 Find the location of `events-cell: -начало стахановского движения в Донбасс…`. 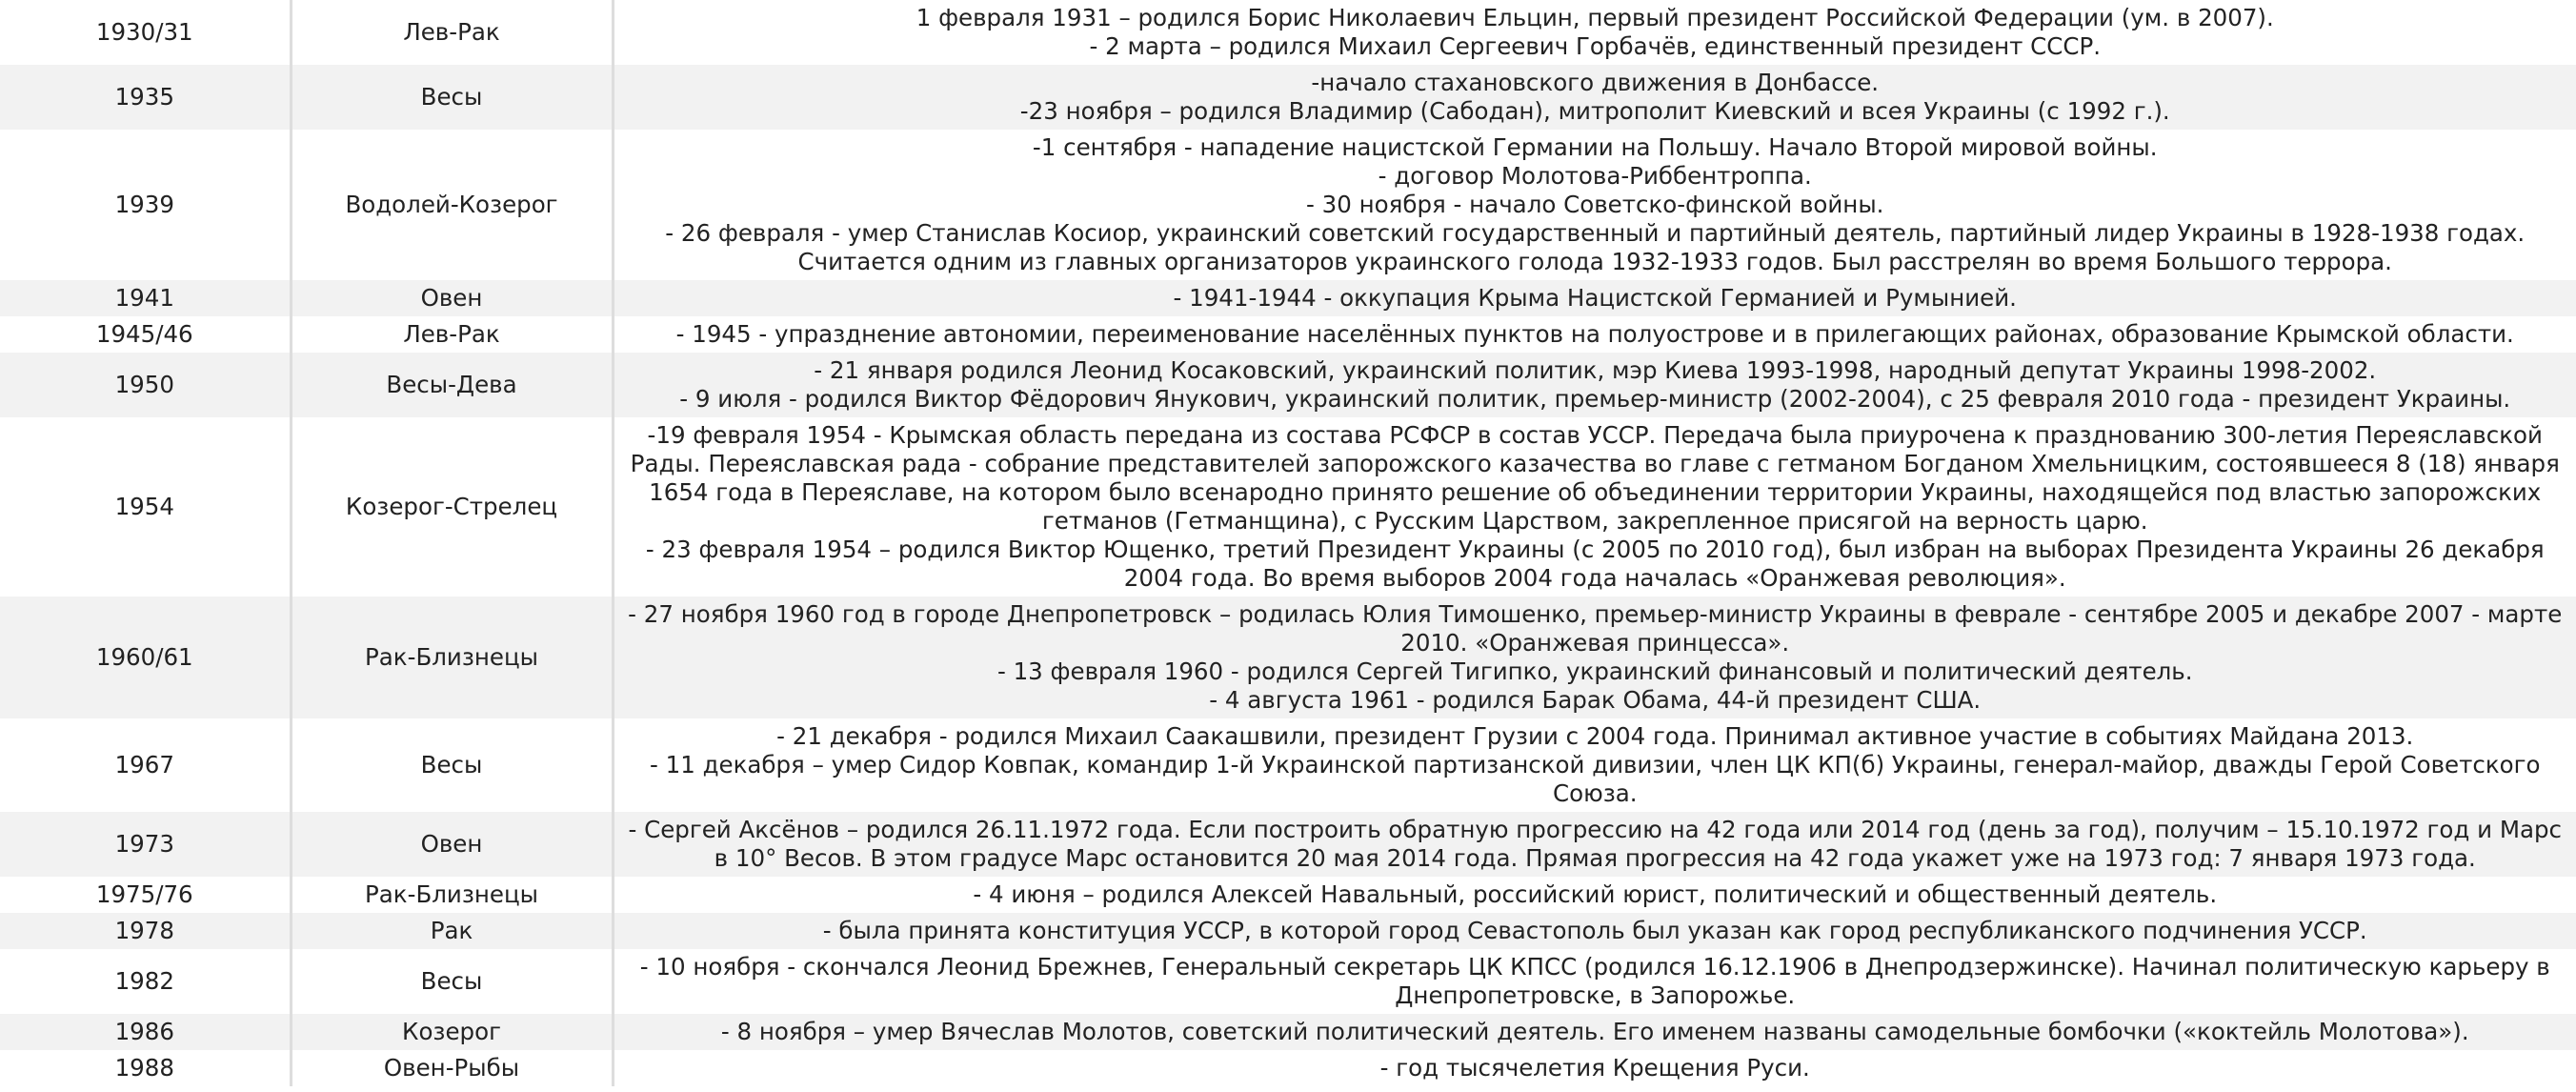

events-cell: -начало стахановского движения в Донбасс… is located at coordinates (1594, 97).